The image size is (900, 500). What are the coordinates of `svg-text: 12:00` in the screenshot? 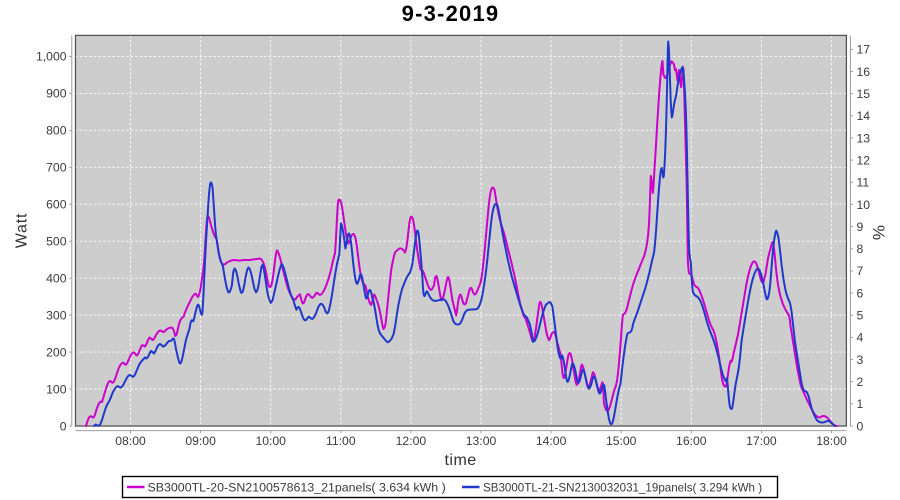 It's located at (411, 441).